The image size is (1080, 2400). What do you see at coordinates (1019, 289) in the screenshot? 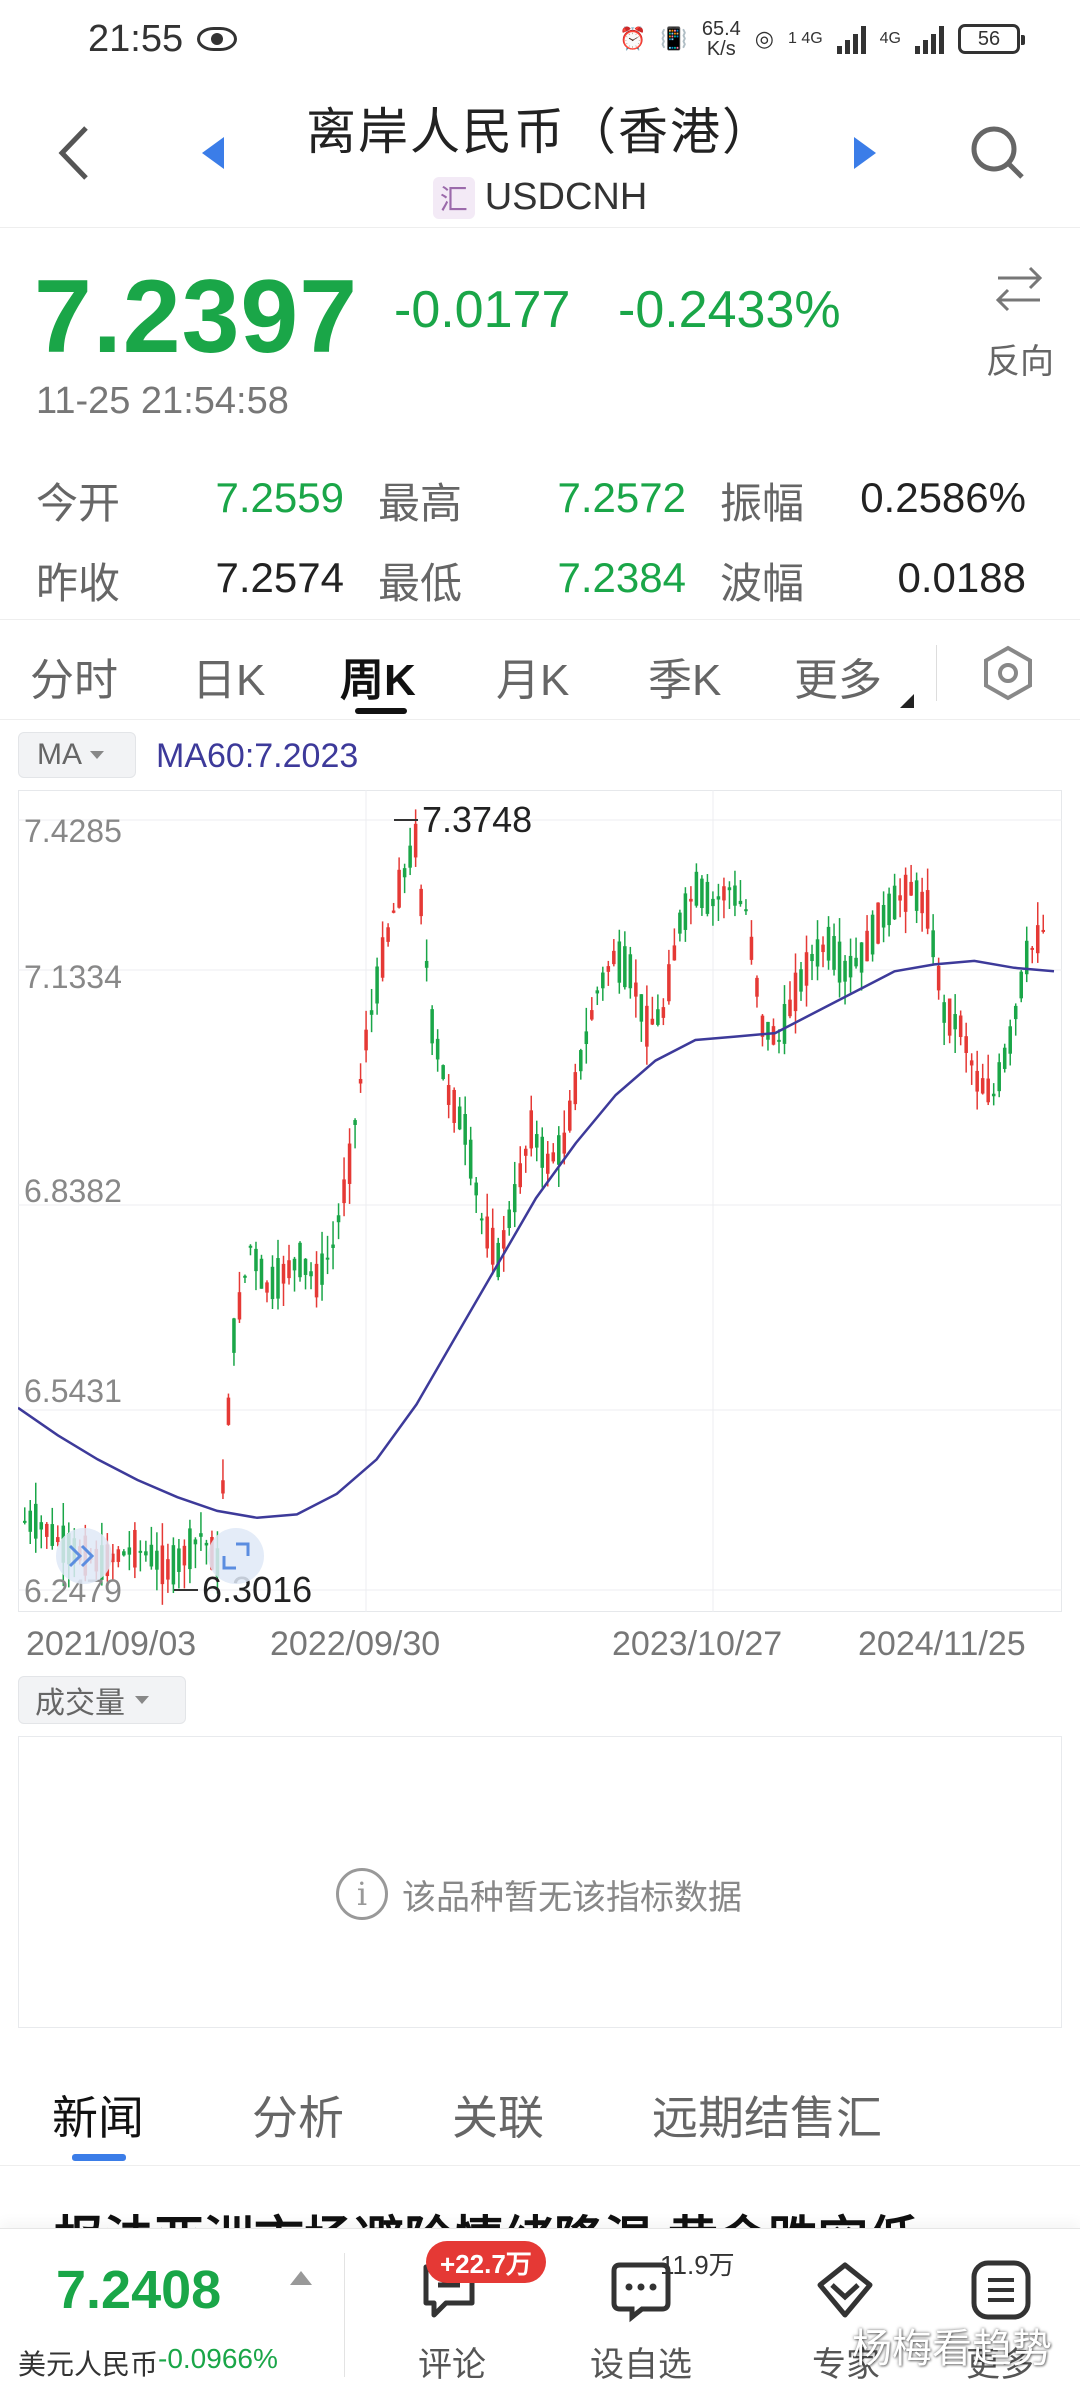
I see `swap-icon` at bounding box center [1019, 289].